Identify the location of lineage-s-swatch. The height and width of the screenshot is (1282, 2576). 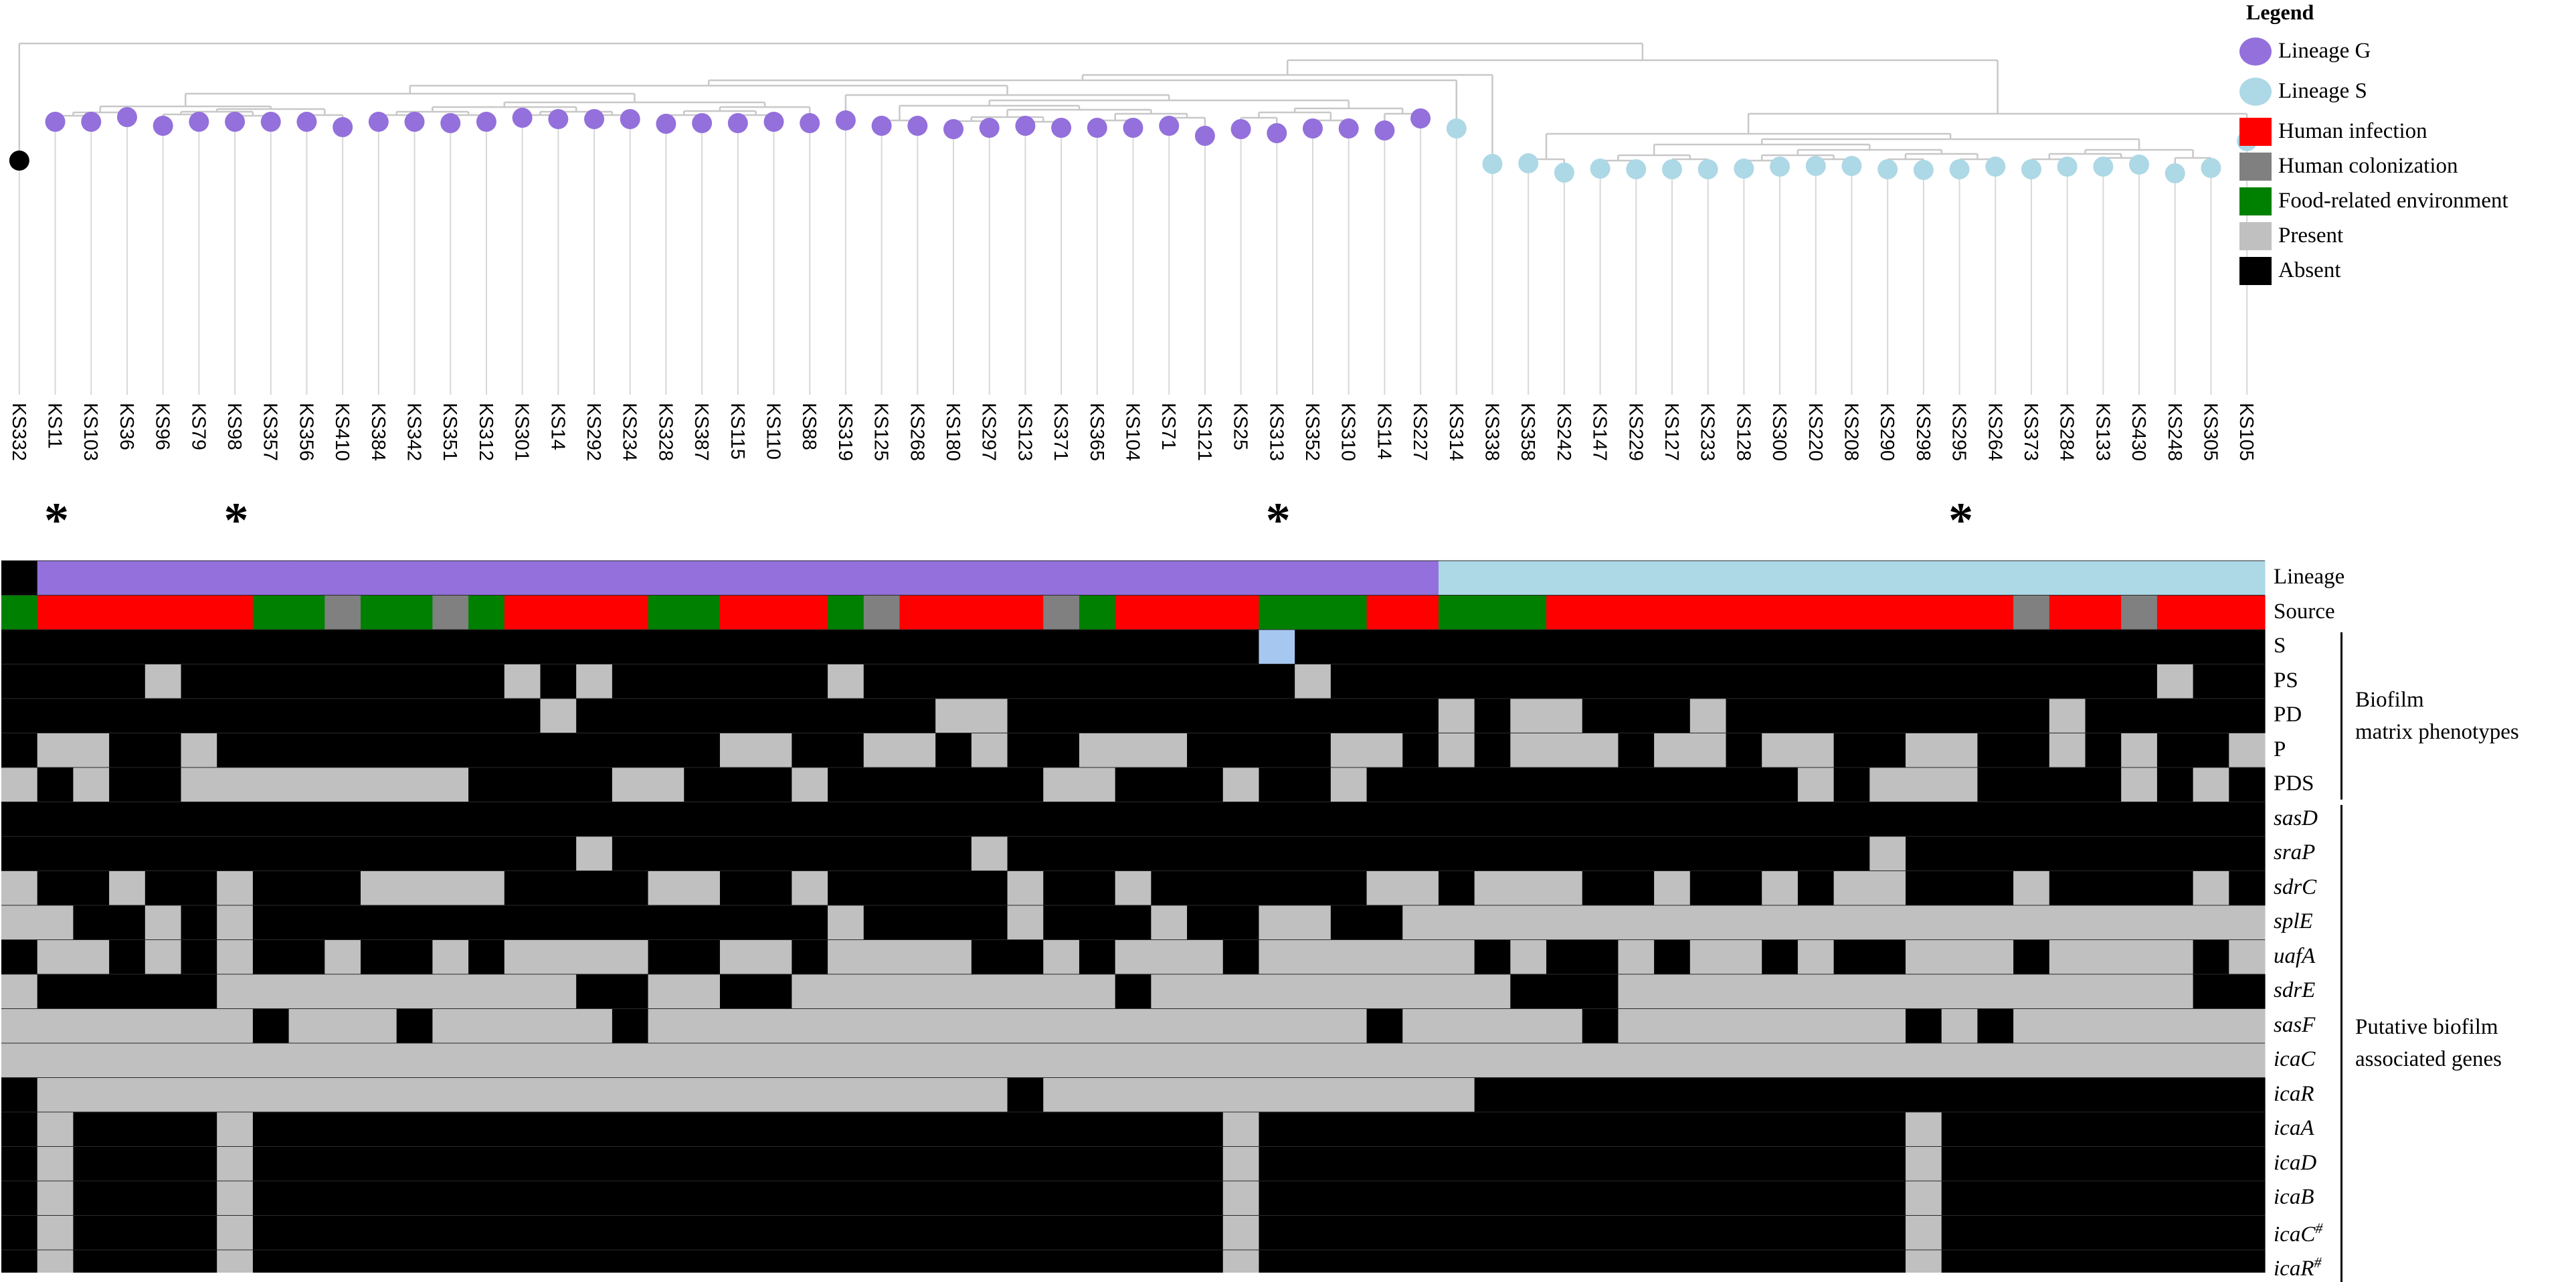
(2255, 92).